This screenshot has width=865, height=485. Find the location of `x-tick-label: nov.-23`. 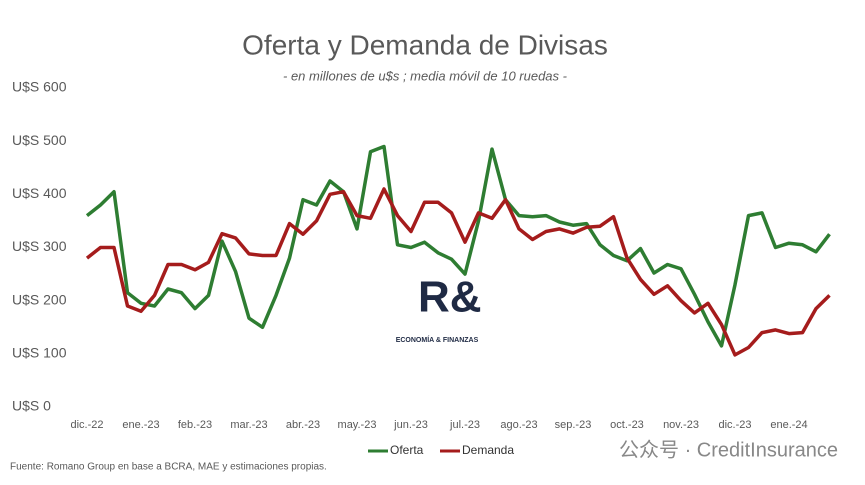

x-tick-label: nov.-23 is located at coordinates (681, 425).